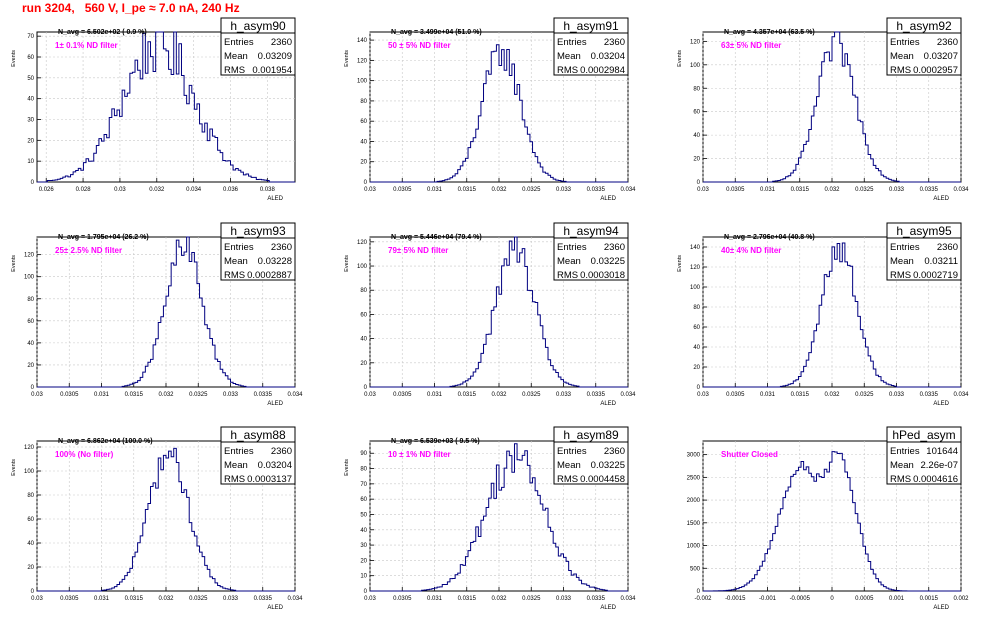  Describe the element at coordinates (751, 250) in the screenshot. I see `filter-annotation: 40± 4% ND filter` at that location.